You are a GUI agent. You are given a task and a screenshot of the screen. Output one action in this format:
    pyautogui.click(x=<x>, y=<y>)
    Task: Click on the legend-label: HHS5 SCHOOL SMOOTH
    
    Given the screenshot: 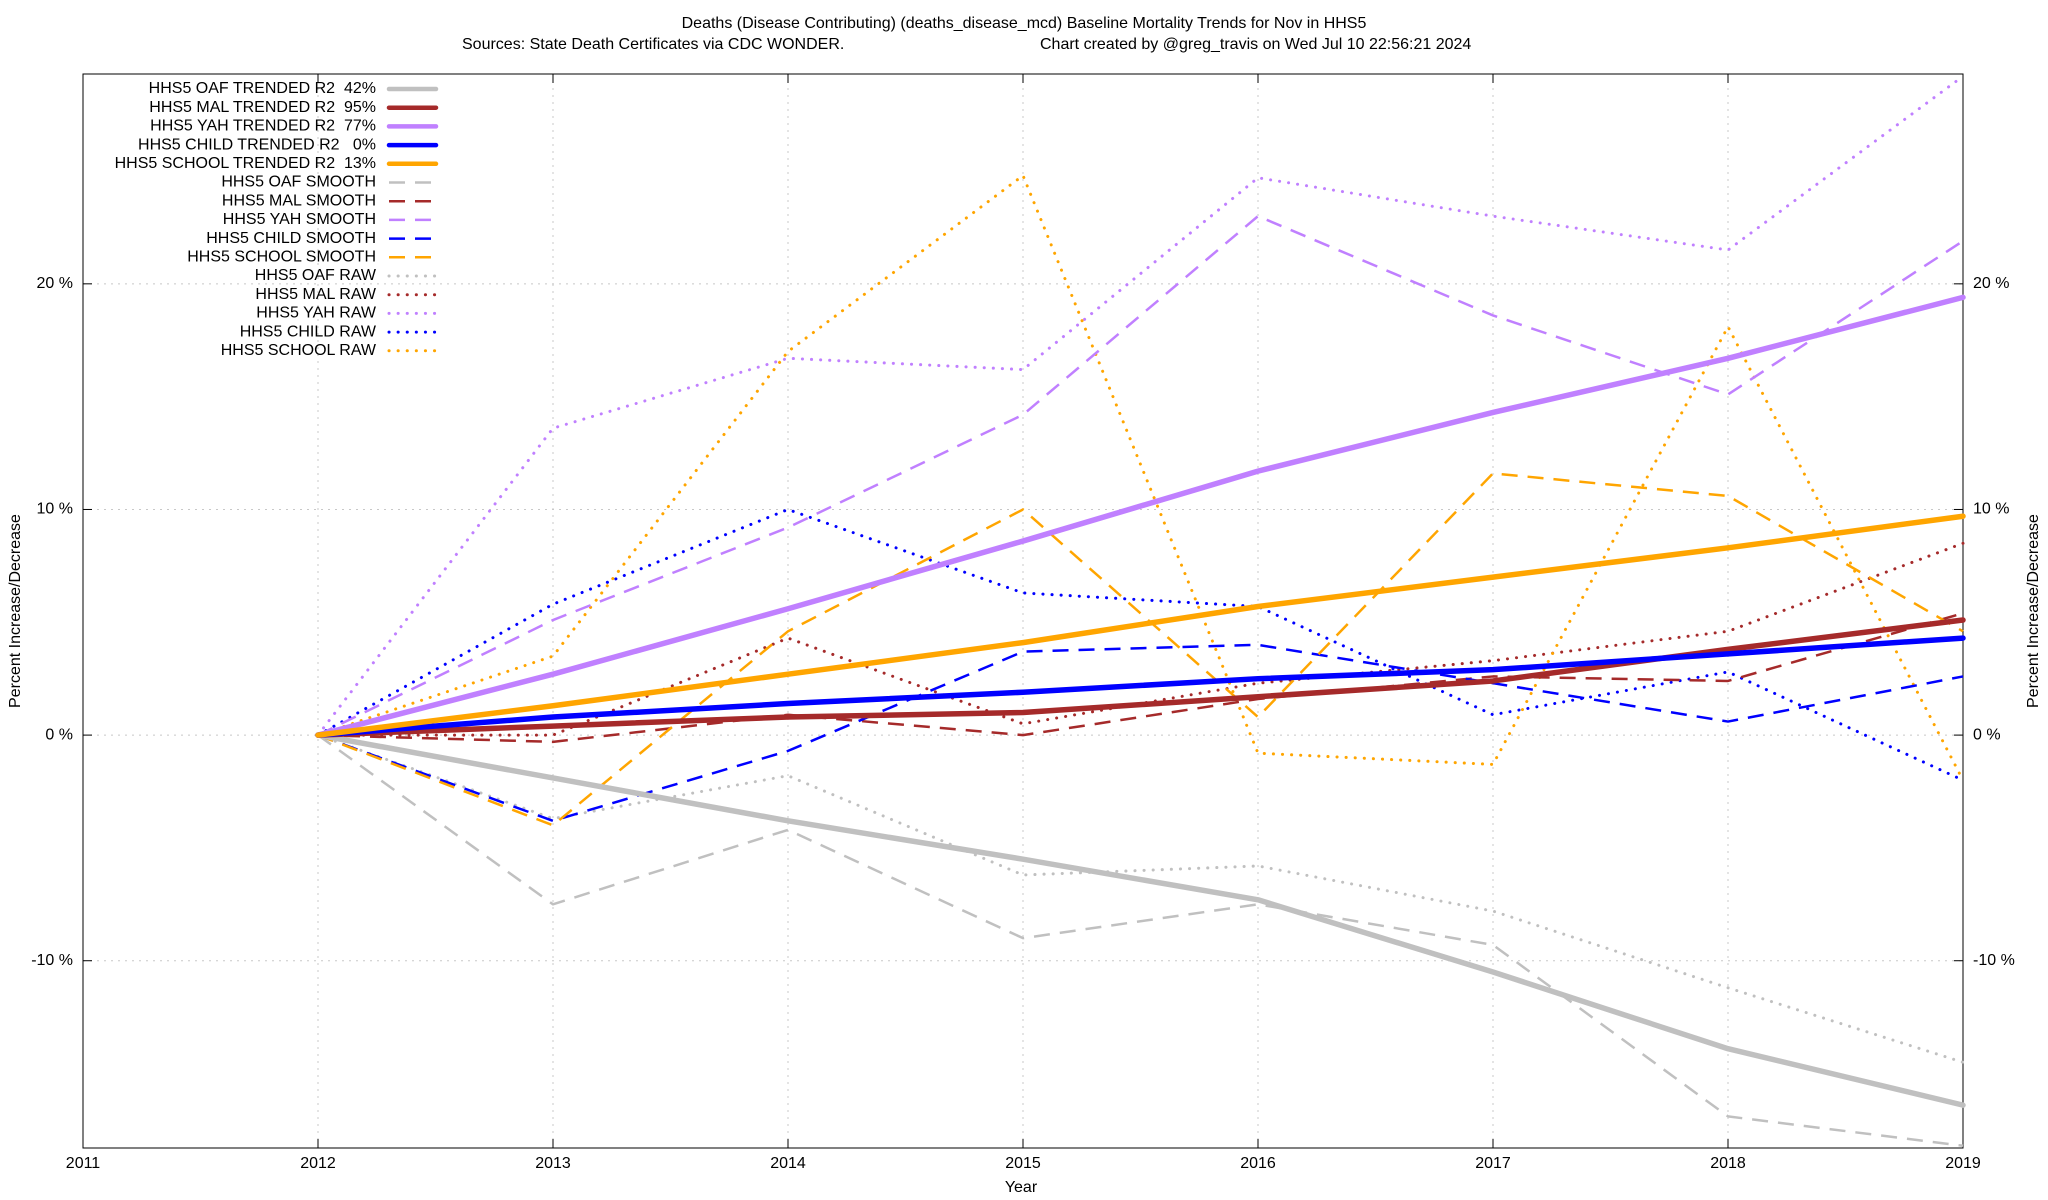 What is the action you would take?
    pyautogui.click(x=281, y=257)
    